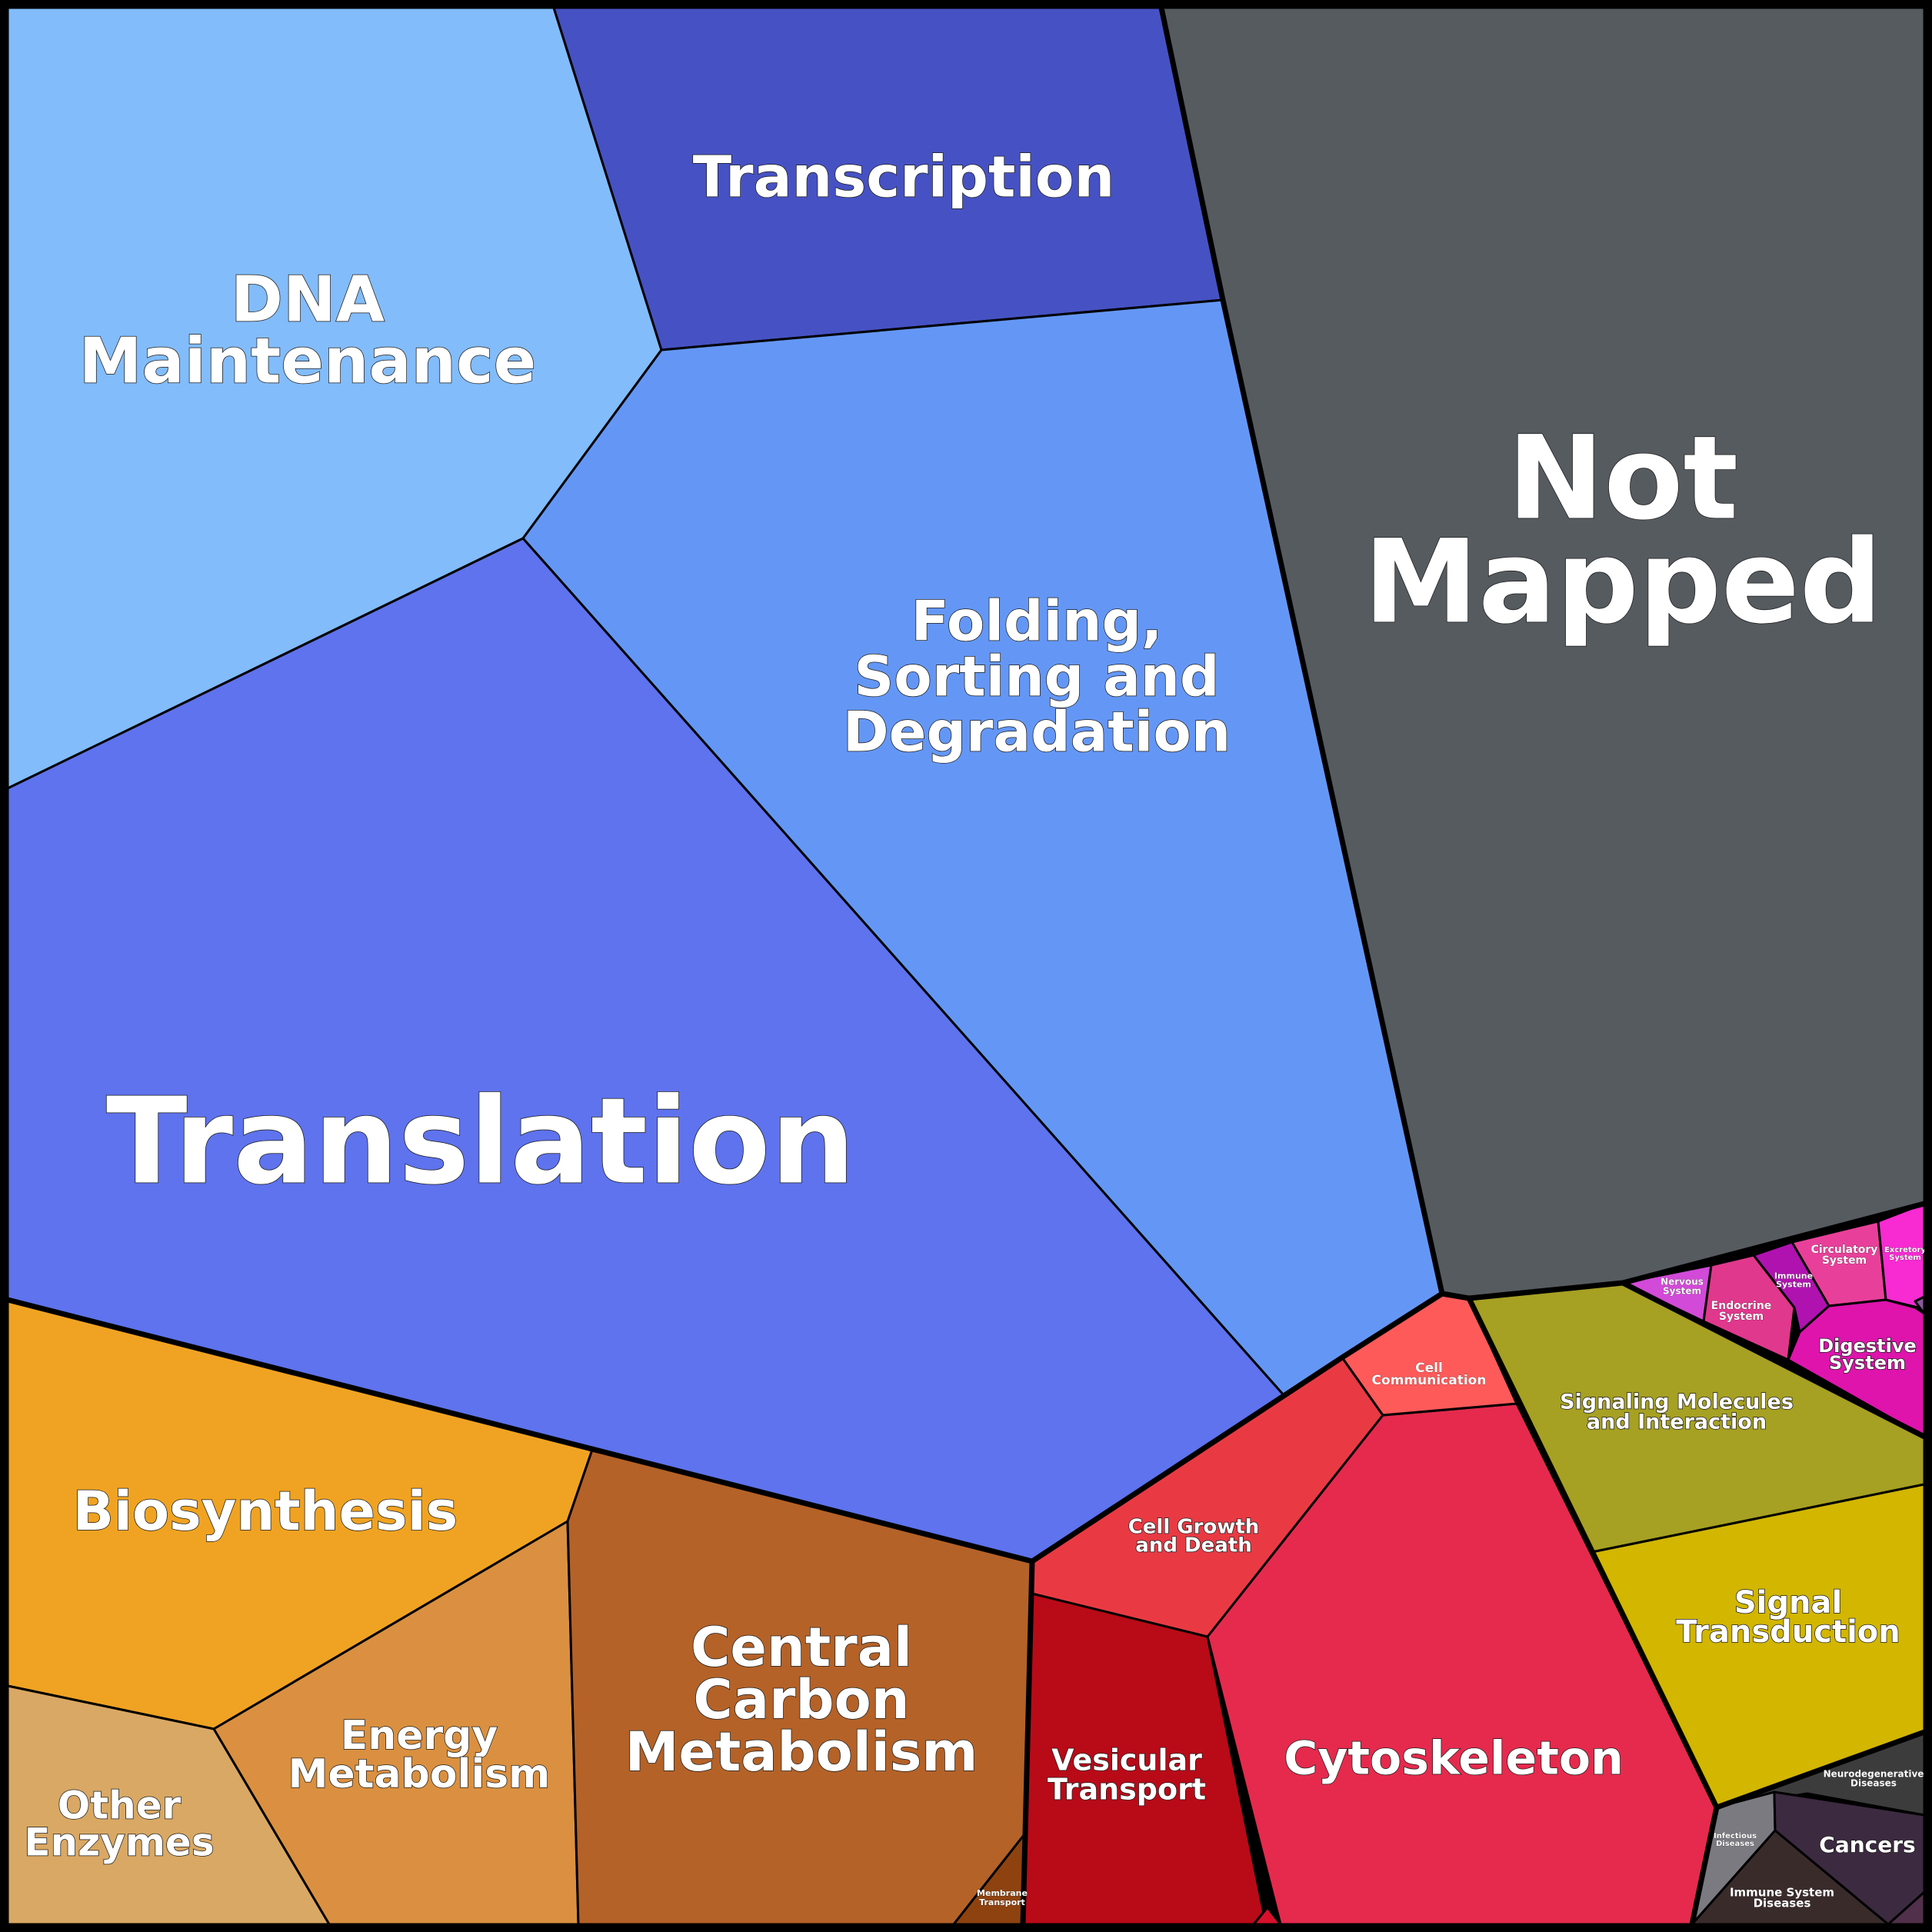 The image size is (1932, 1932). Describe the element at coordinates (1194, 1527) in the screenshot. I see `label-cell-growth-and-death-line-1: Cell Growth` at that location.